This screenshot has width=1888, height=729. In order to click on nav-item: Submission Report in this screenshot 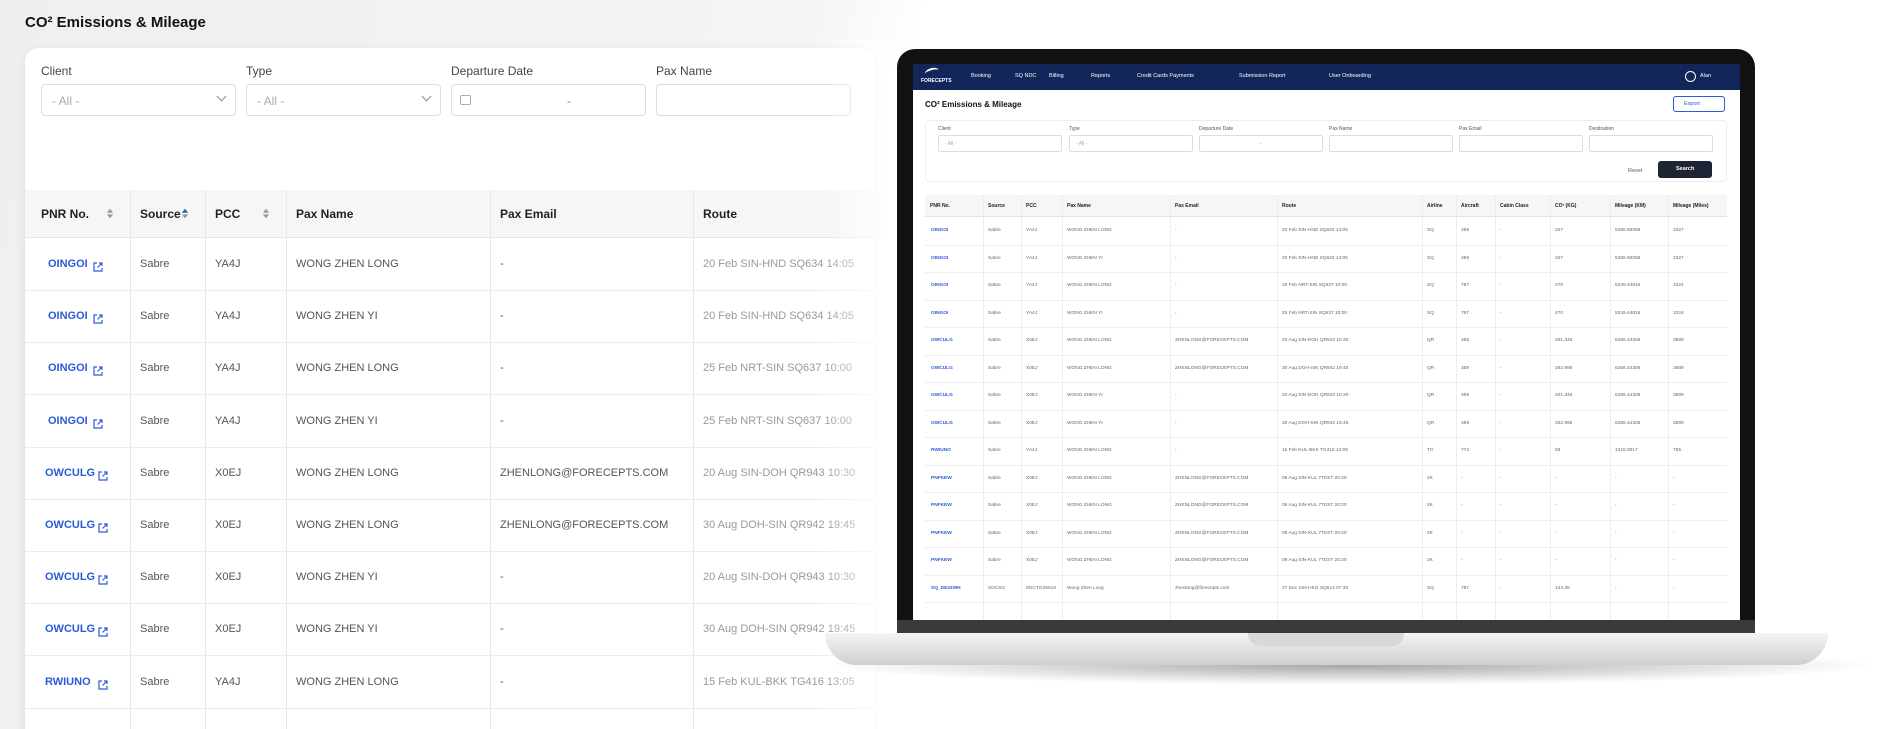, I will do `click(1262, 76)`.